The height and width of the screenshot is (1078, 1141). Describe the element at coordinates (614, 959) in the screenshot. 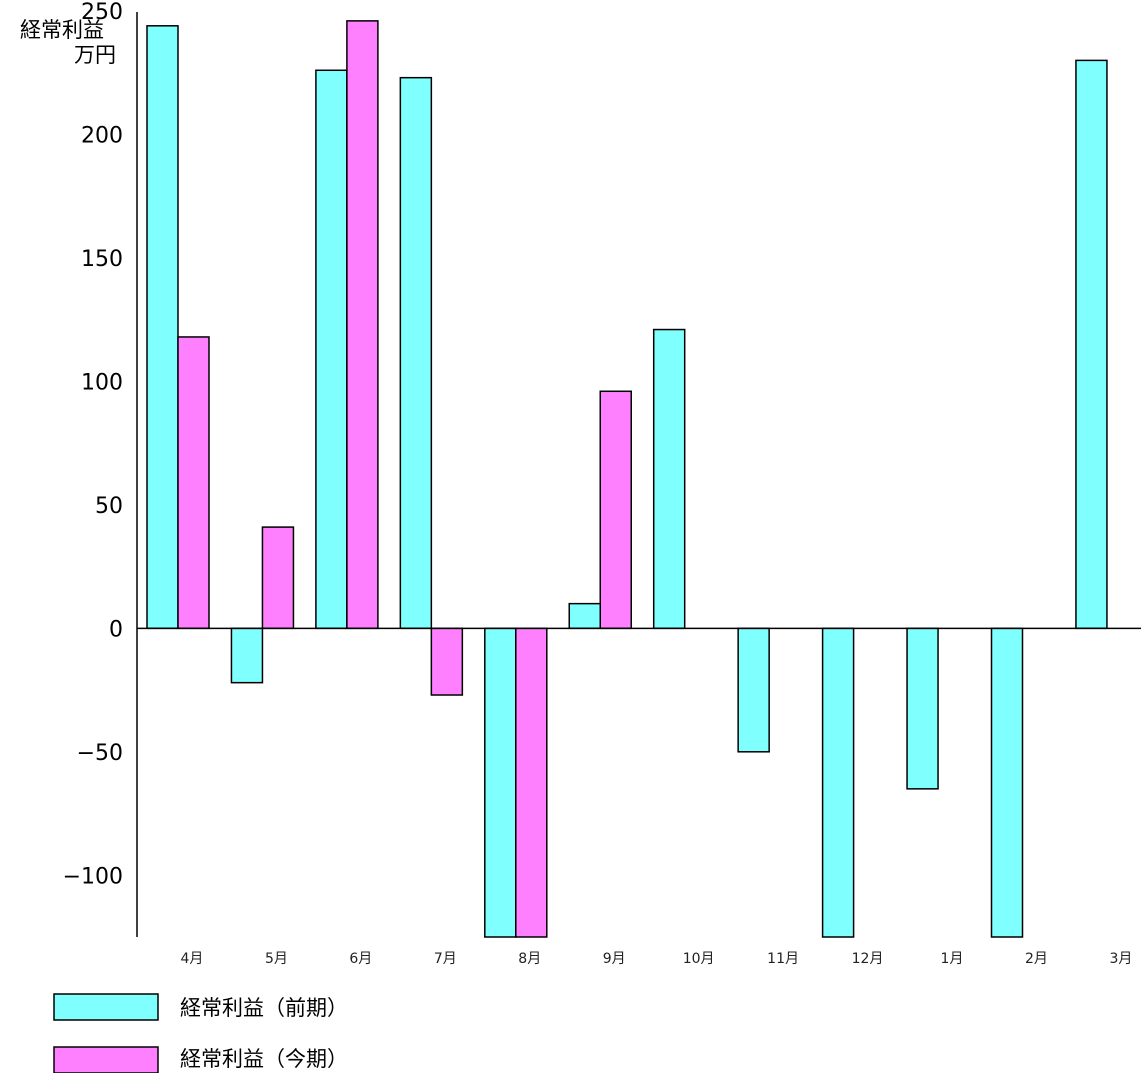

I see `x-tick-label: 9月` at that location.